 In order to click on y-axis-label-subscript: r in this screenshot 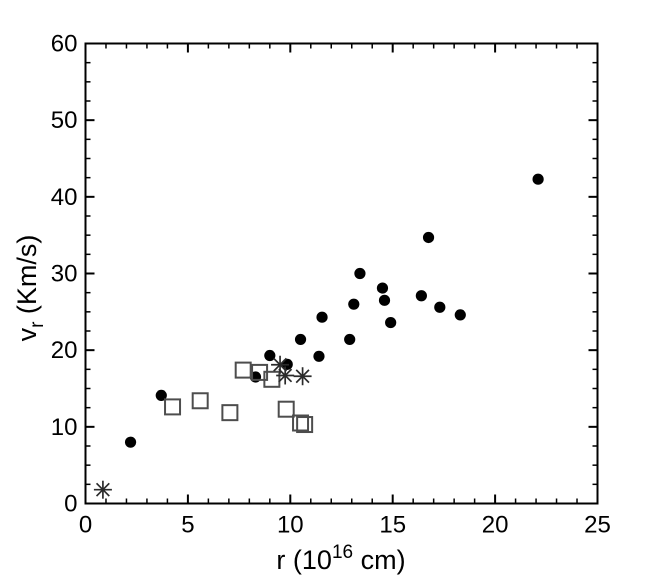, I will do `click(37, 324)`.